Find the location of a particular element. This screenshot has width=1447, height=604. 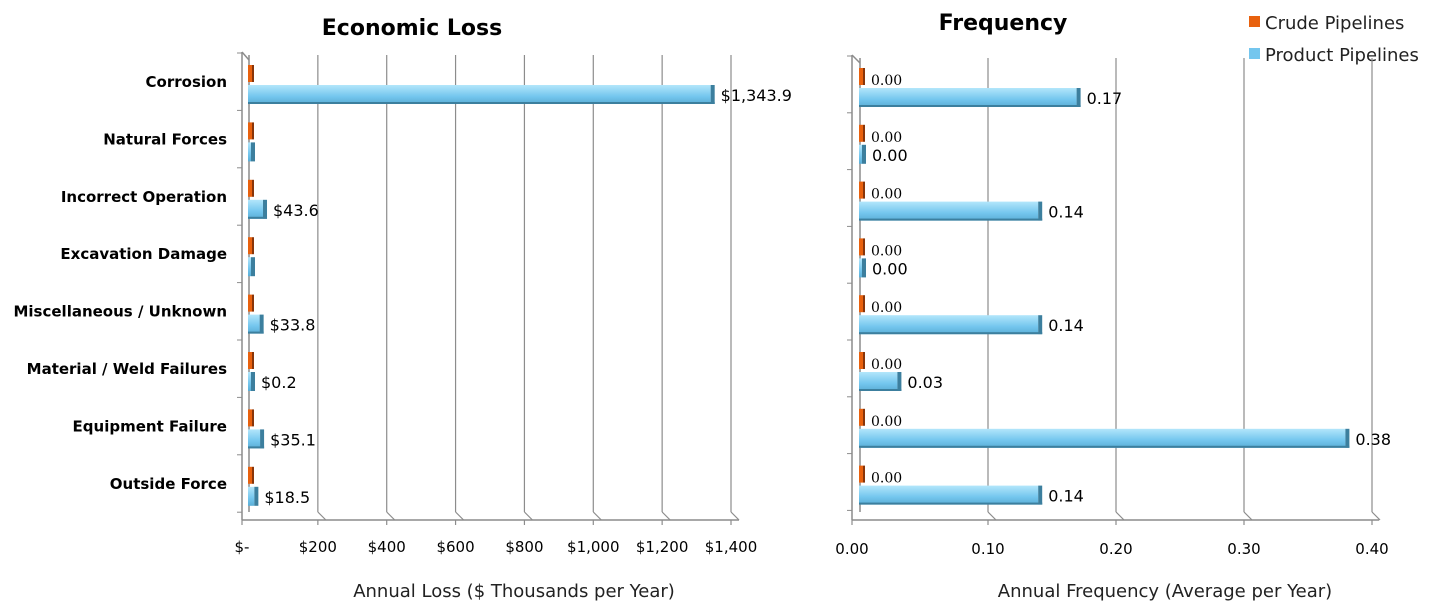

category-label: Miscellaneous / Unknown is located at coordinates (120, 312).